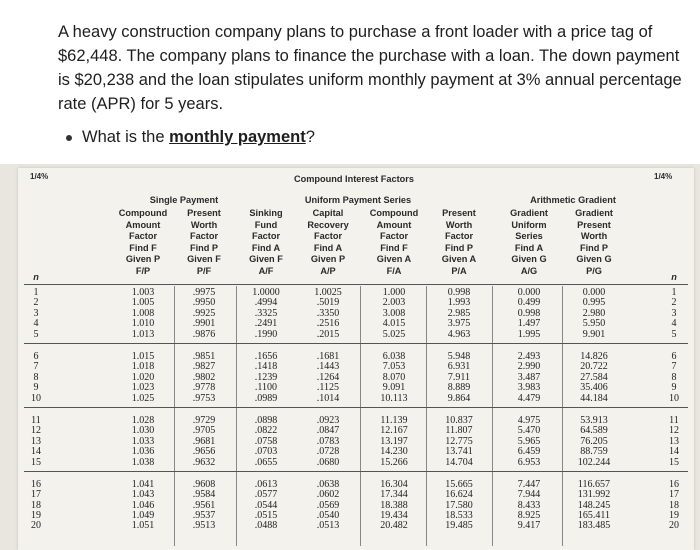 This screenshot has height=550, width=700. Describe the element at coordinates (204, 377) in the screenshot. I see `table-cell: .9802` at that location.